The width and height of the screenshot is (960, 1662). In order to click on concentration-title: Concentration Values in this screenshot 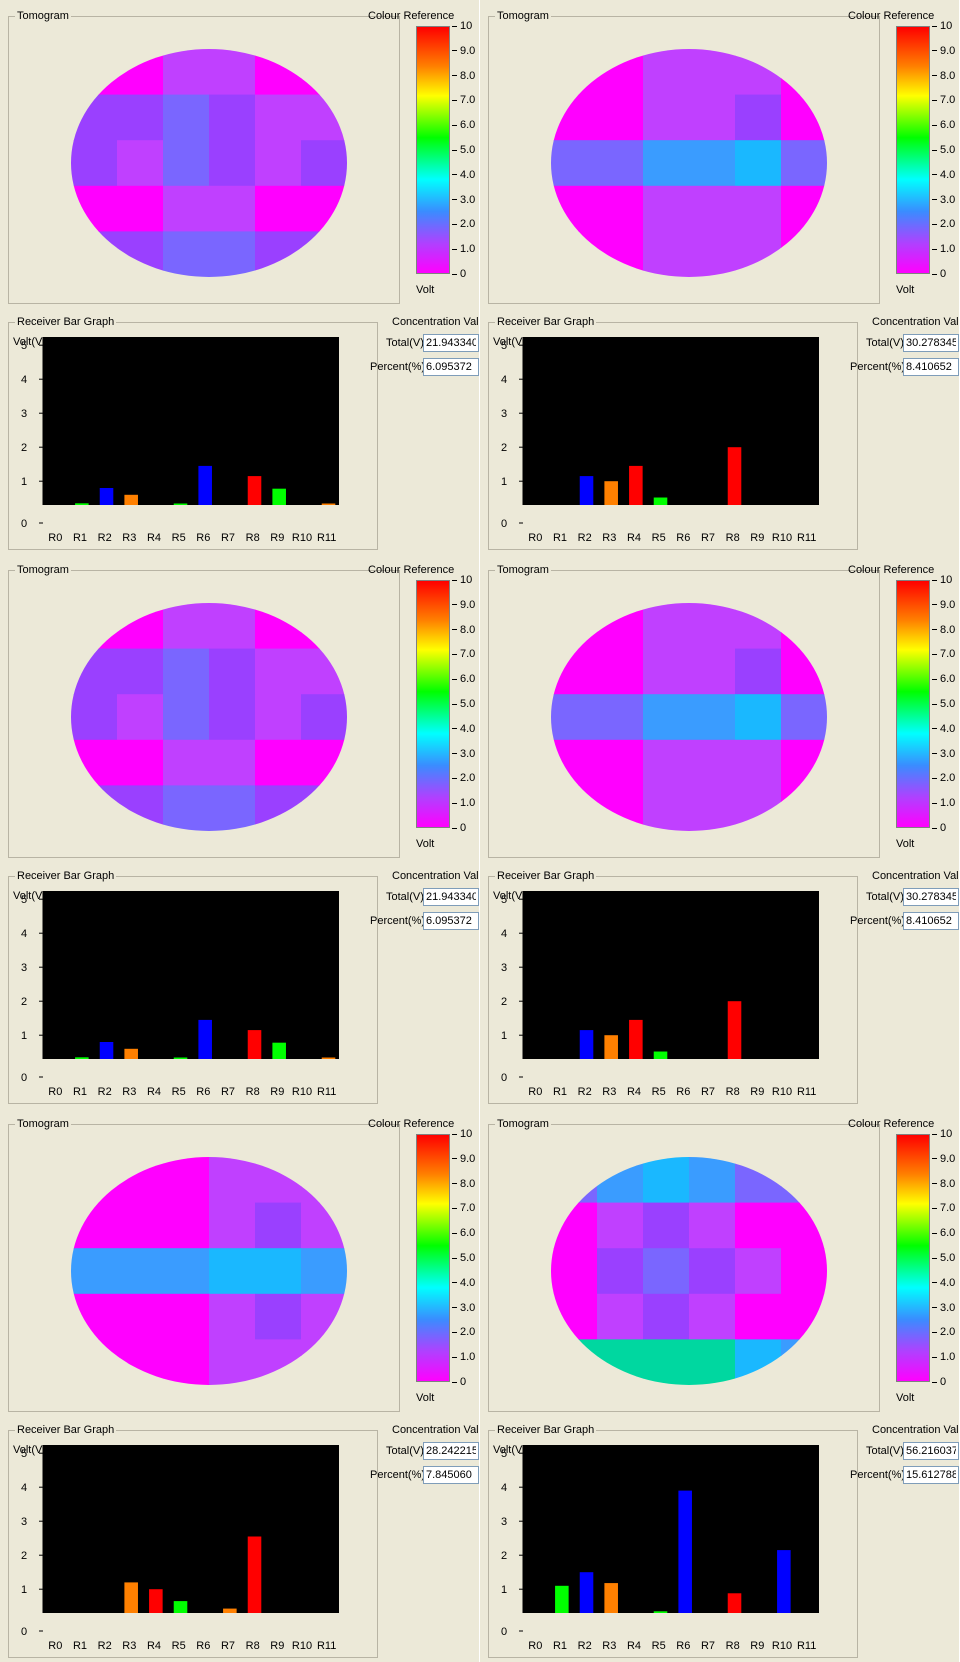, I will do `click(435, 876)`.